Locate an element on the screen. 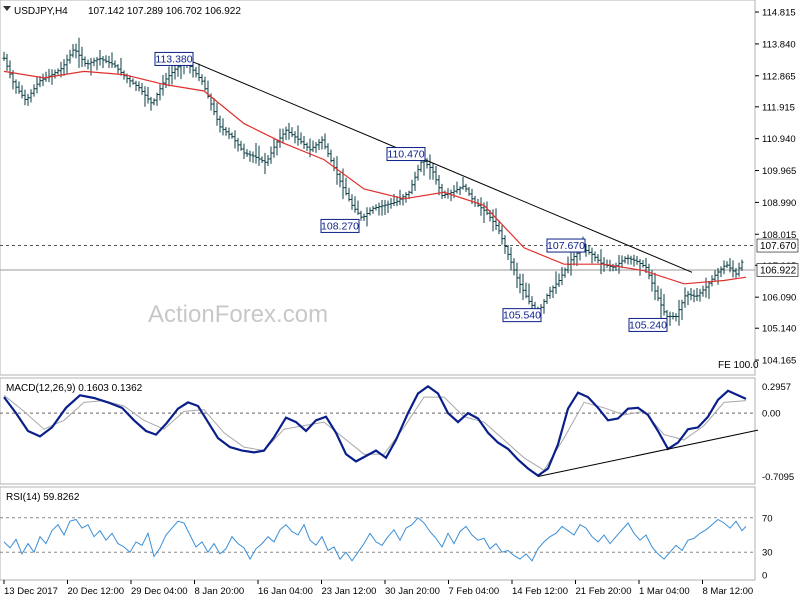  ohlc-values: 107.142 107.289 106.702 106.922 is located at coordinates (164, 11).